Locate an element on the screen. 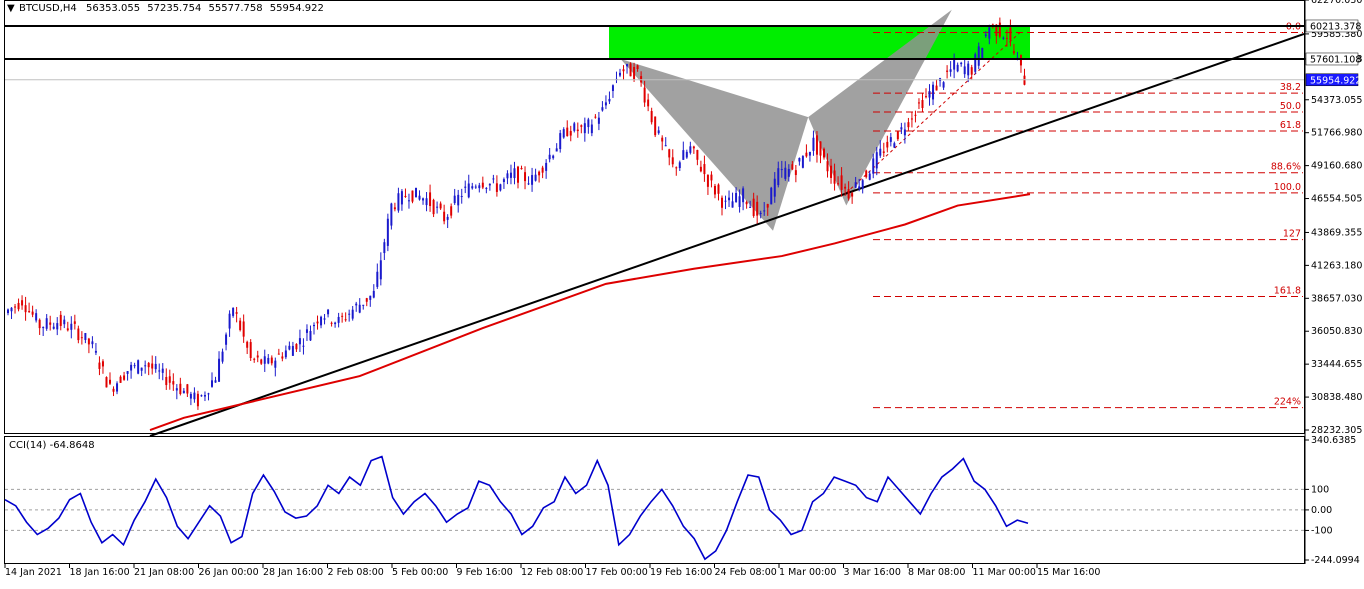 This screenshot has height=589, width=1364. time-tick-label-10: 19 Feb 16:00 is located at coordinates (681, 572).